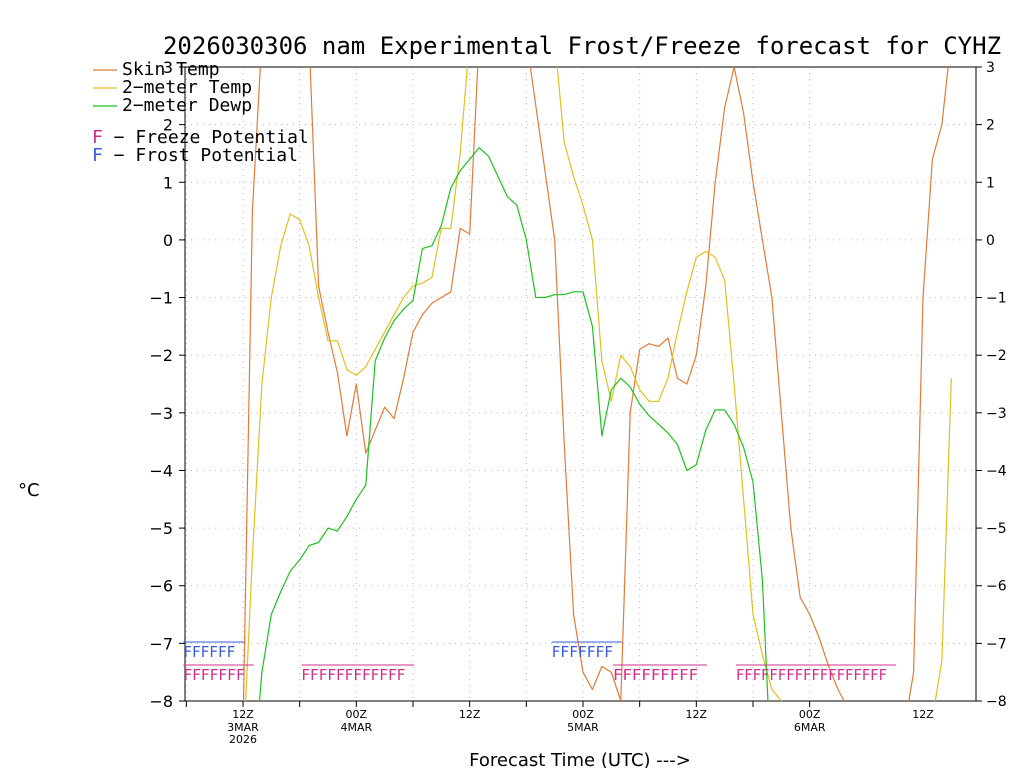  What do you see at coordinates (996, 299) in the screenshot?
I see `y-tick-label-right: −1` at bounding box center [996, 299].